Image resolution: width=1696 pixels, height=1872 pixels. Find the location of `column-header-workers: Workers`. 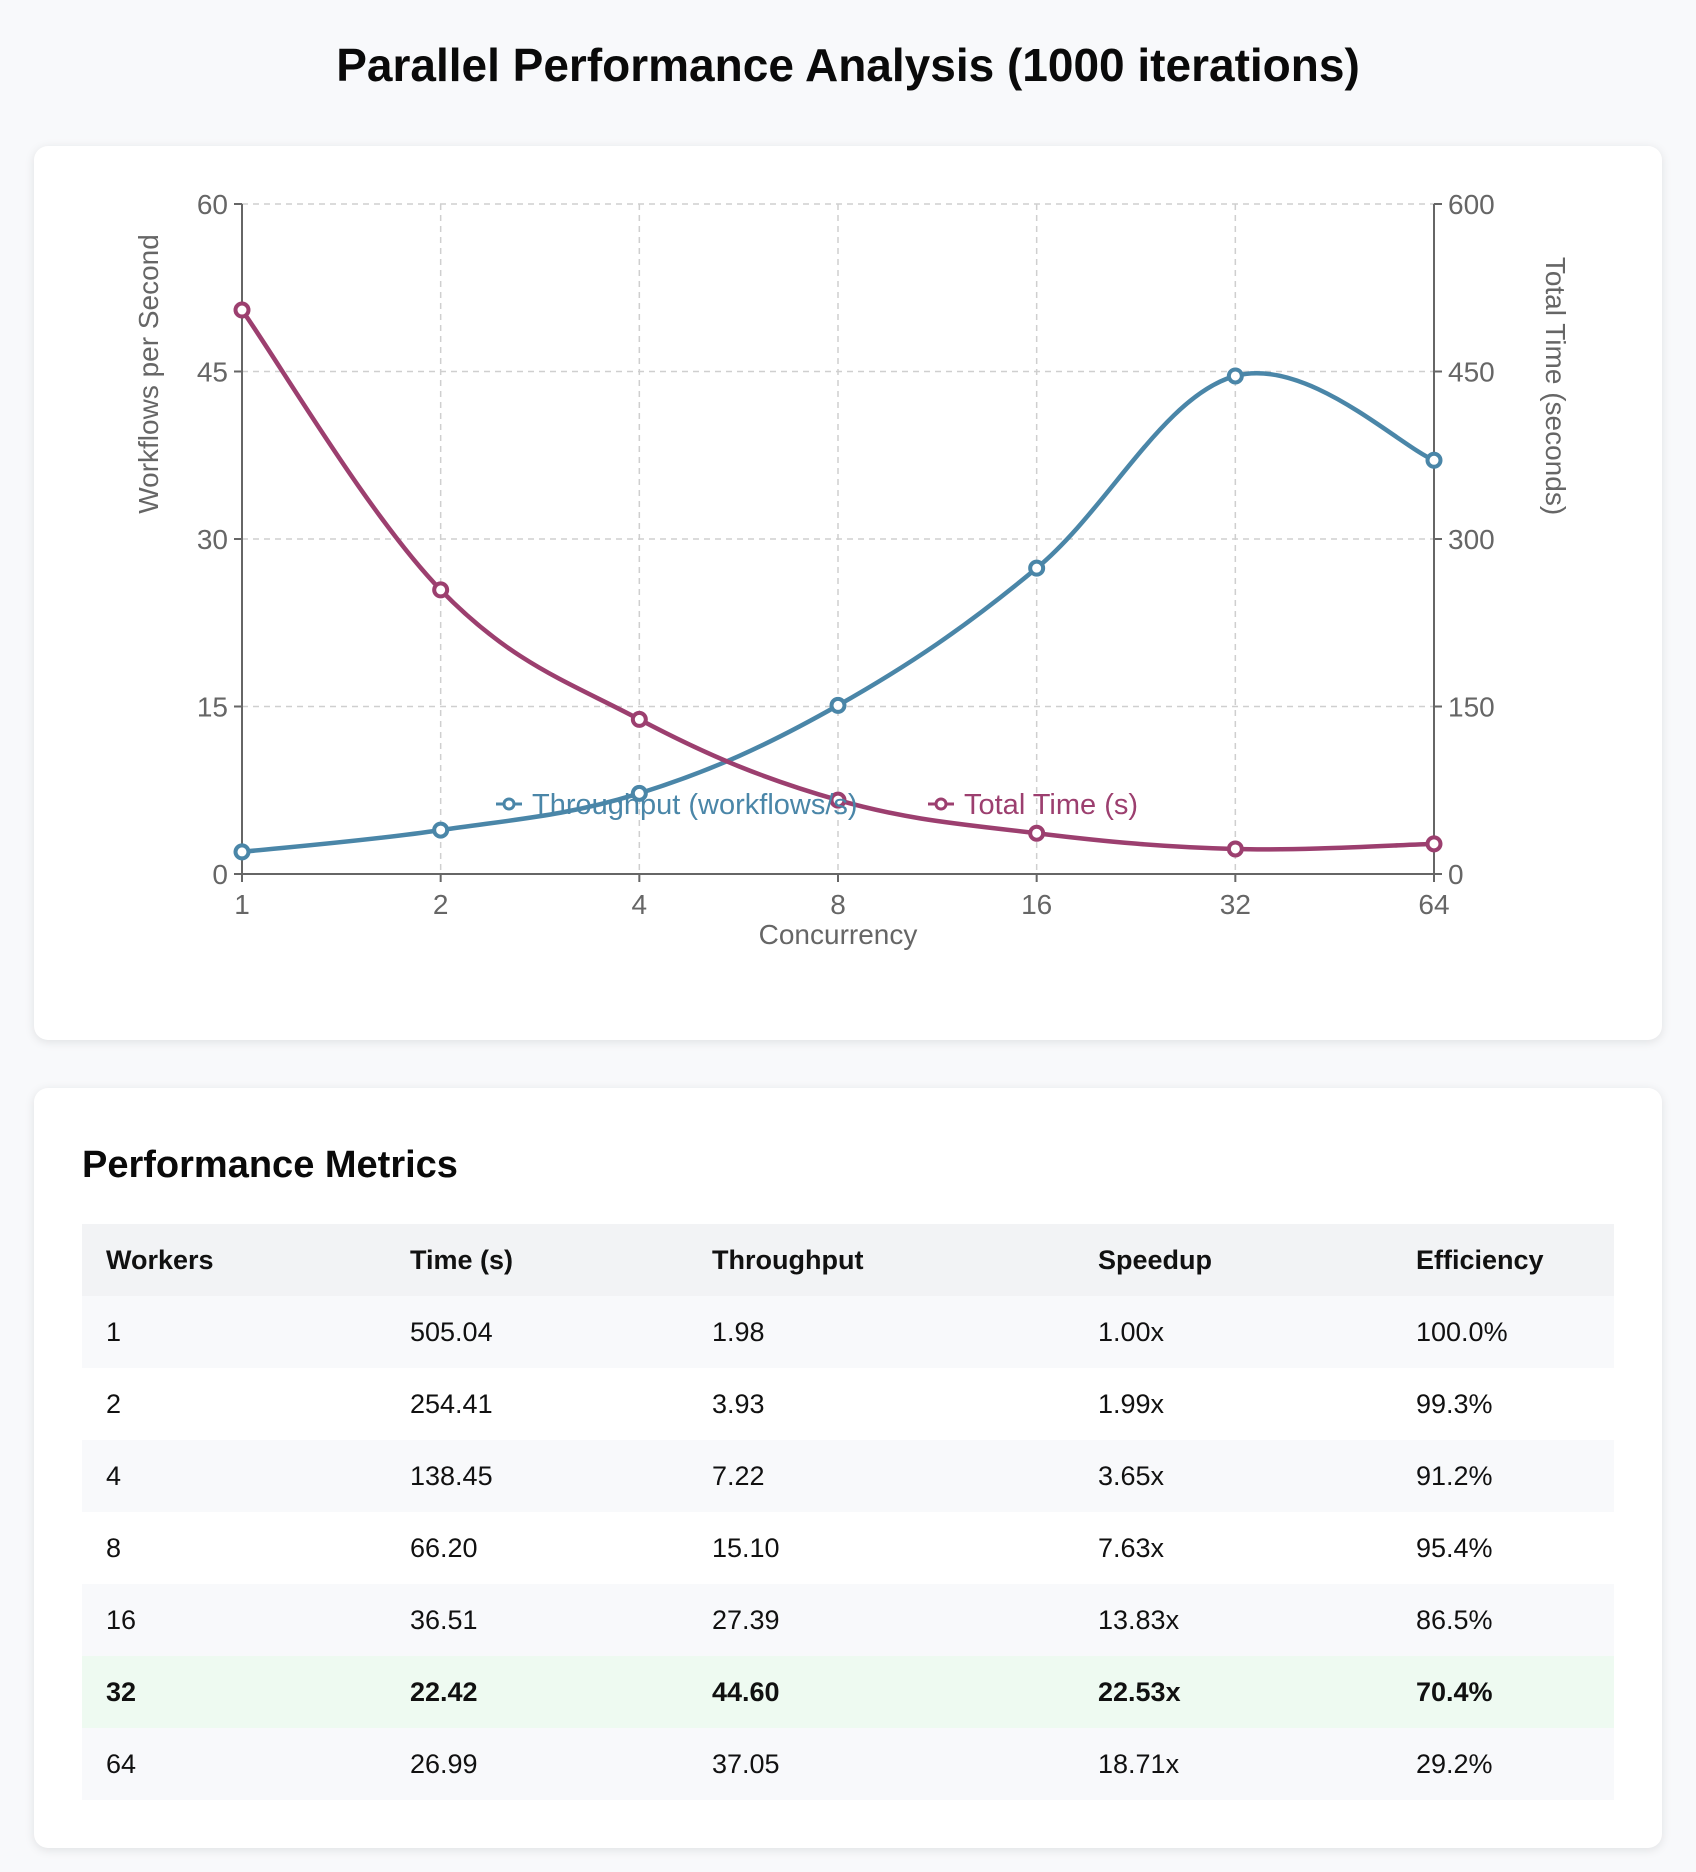

column-header-workers: Workers is located at coordinates (234, 1260).